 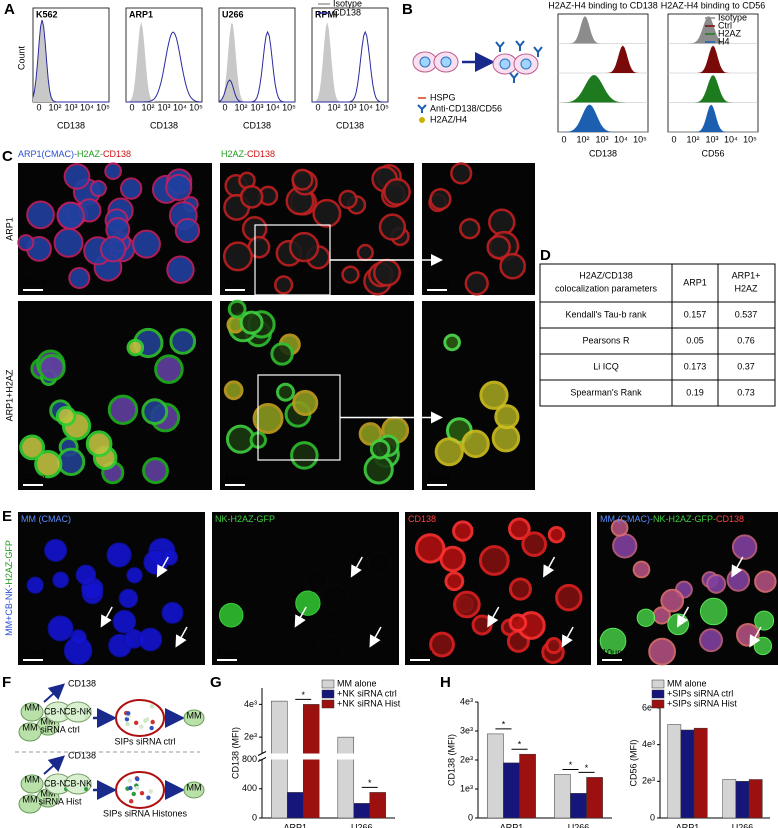 I want to click on panel-label: D, so click(x=545, y=255).